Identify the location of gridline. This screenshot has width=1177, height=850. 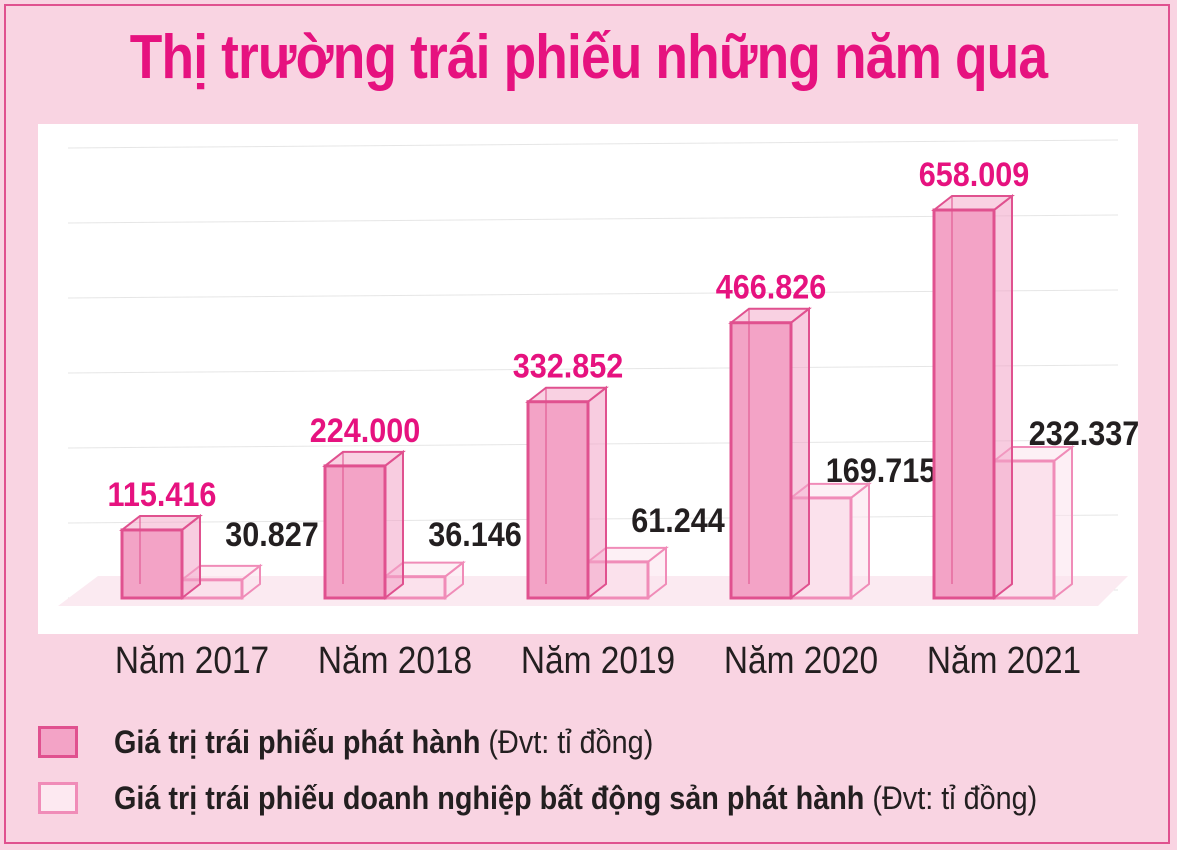
(593, 144).